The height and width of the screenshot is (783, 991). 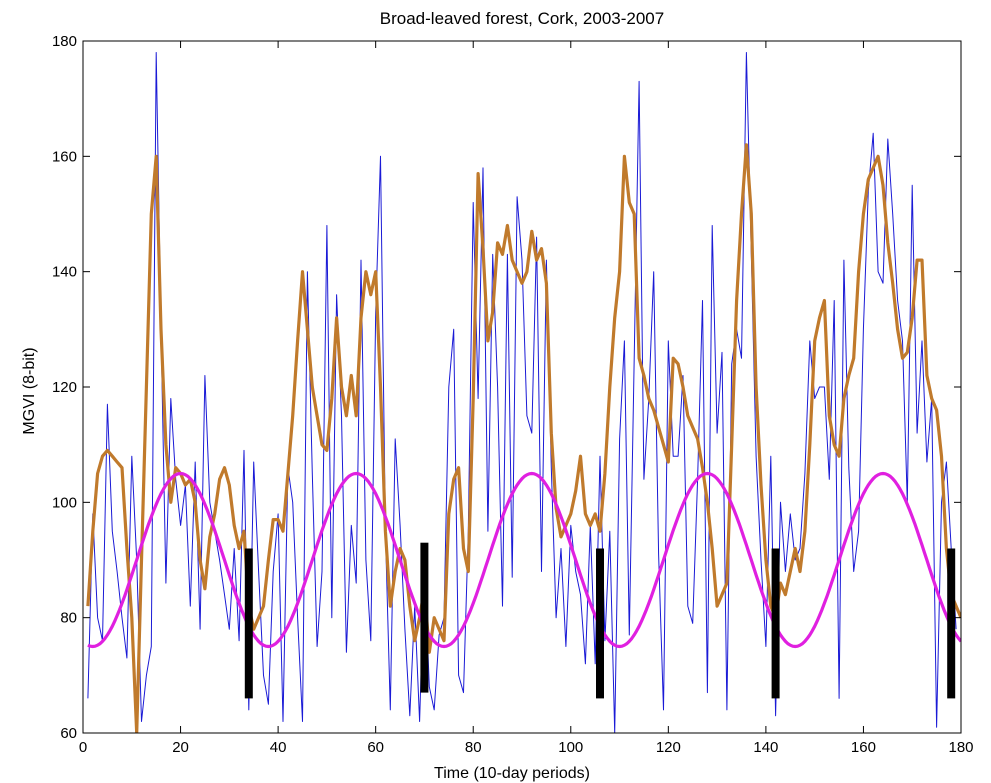 What do you see at coordinates (522, 18) in the screenshot?
I see `chart-title: Broad-leaved forest, Cork, 2003-2007` at bounding box center [522, 18].